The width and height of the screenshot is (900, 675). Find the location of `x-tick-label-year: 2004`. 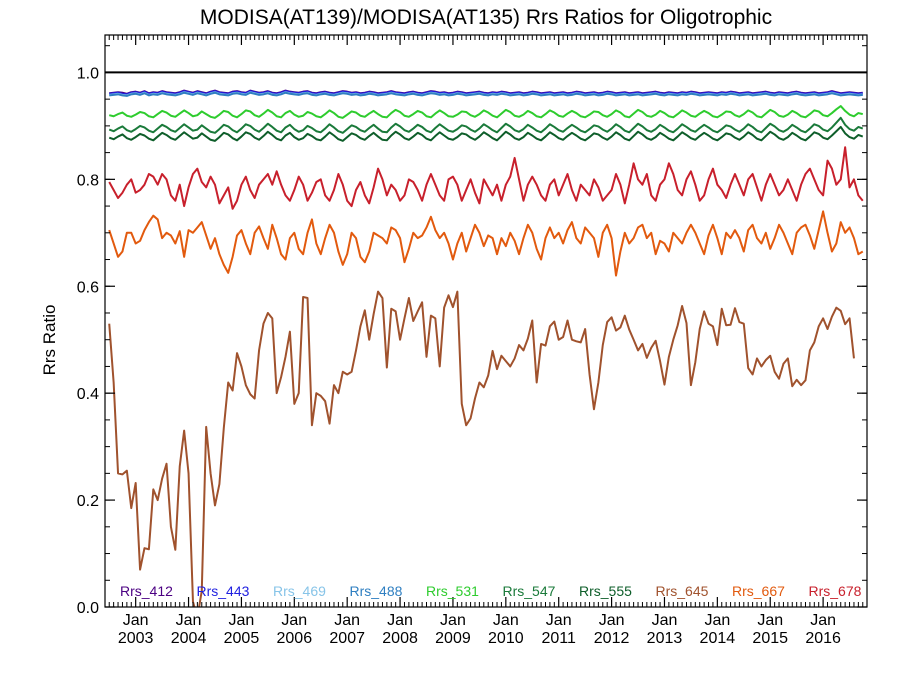

x-tick-label-year: 2004 is located at coordinates (189, 638).